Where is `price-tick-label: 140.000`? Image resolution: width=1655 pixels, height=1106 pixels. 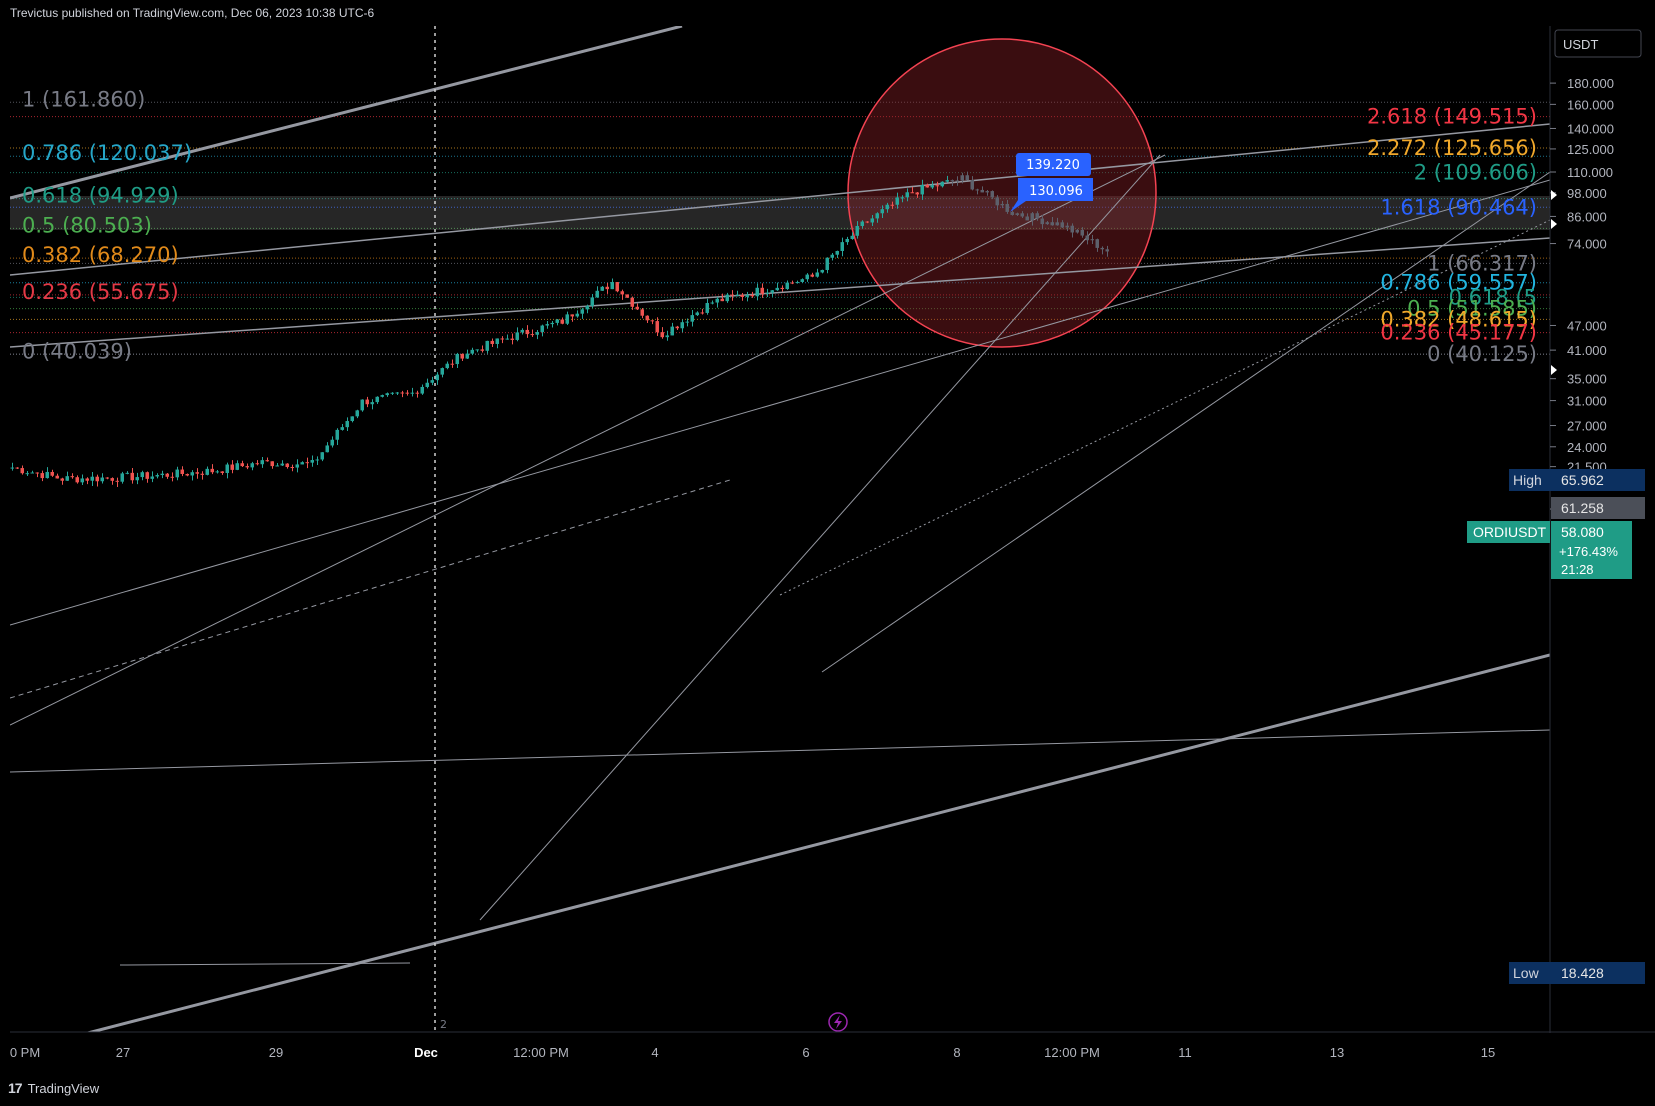 price-tick-label: 140.000 is located at coordinates (1590, 128).